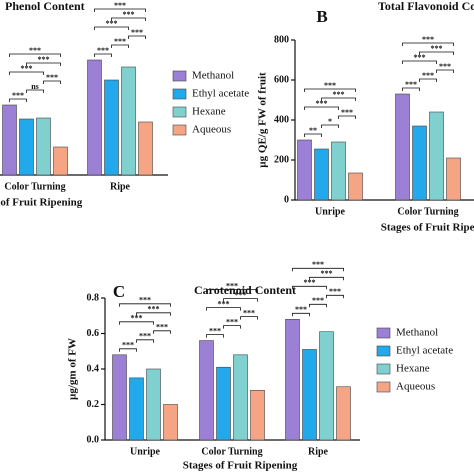 This screenshot has width=474, height=474. What do you see at coordinates (93, 333) in the screenshot?
I see `y-tick-label: 0.6` at bounding box center [93, 333].